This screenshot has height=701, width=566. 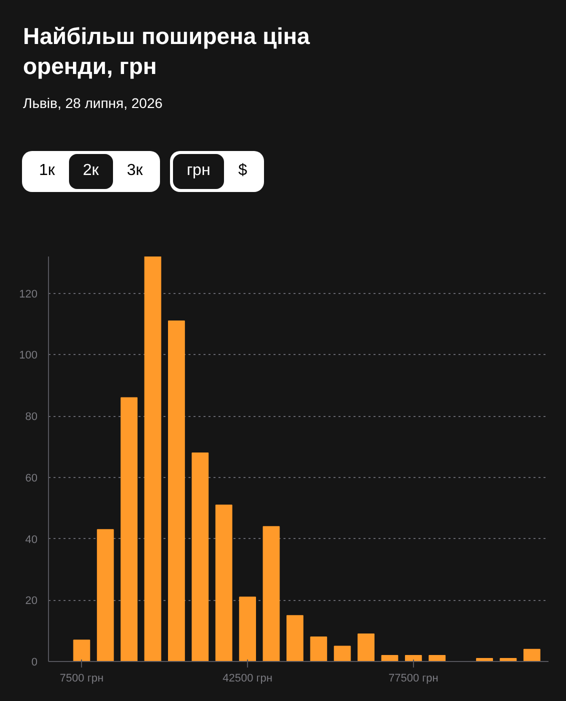 What do you see at coordinates (413, 678) in the screenshot?
I see `x-tick-label: 77500 грн` at bounding box center [413, 678].